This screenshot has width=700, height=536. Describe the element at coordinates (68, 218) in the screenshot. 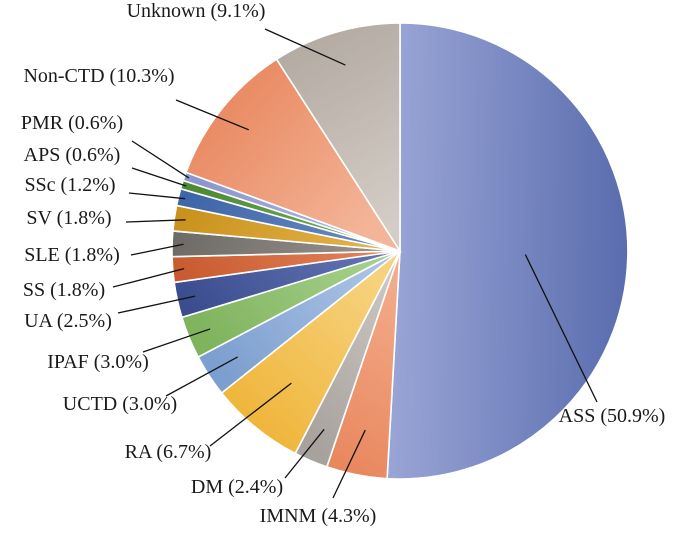

I see `slice-label: SV (1.8%)` at that location.